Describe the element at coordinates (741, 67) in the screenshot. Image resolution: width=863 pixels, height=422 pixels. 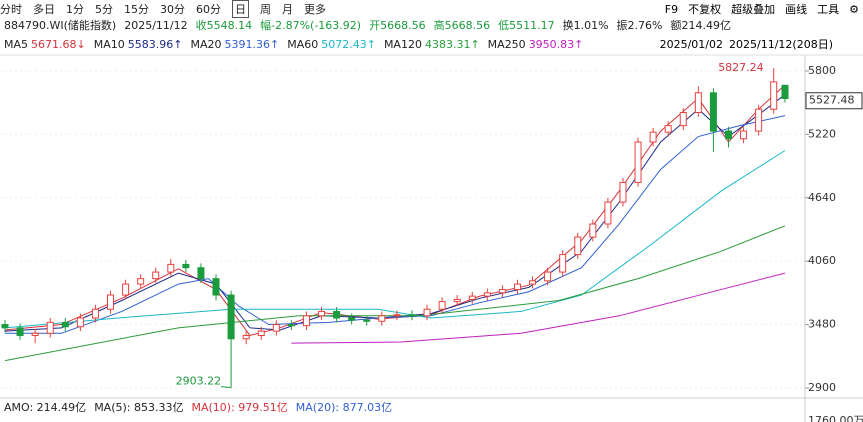
I see `max-label: 5827.24` at that location.